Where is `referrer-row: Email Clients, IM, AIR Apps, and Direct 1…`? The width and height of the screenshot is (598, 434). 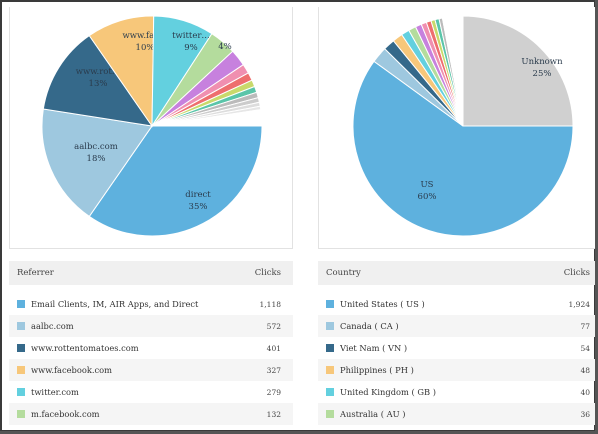 referrer-row: Email Clients, IM, AIR Apps, and Direct 1… is located at coordinates (151, 304).